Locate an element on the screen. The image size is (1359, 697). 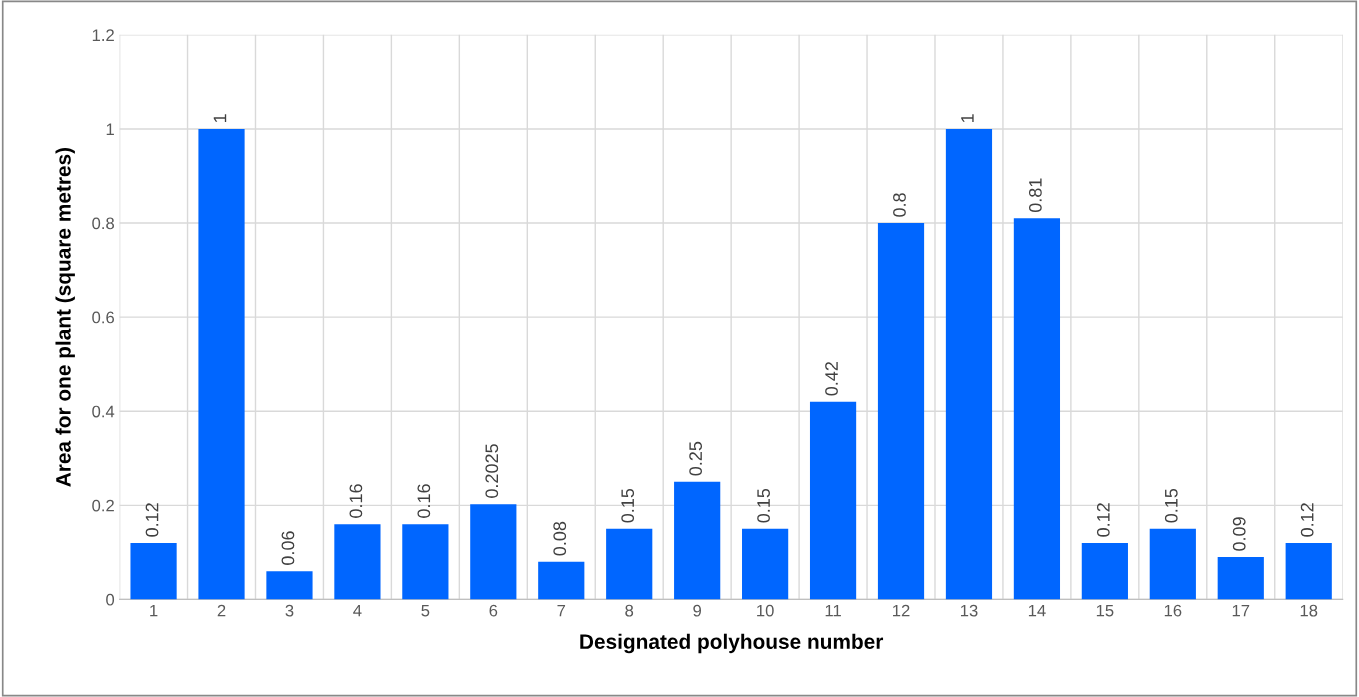
y-tick-label: 0.4 is located at coordinates (103, 411).